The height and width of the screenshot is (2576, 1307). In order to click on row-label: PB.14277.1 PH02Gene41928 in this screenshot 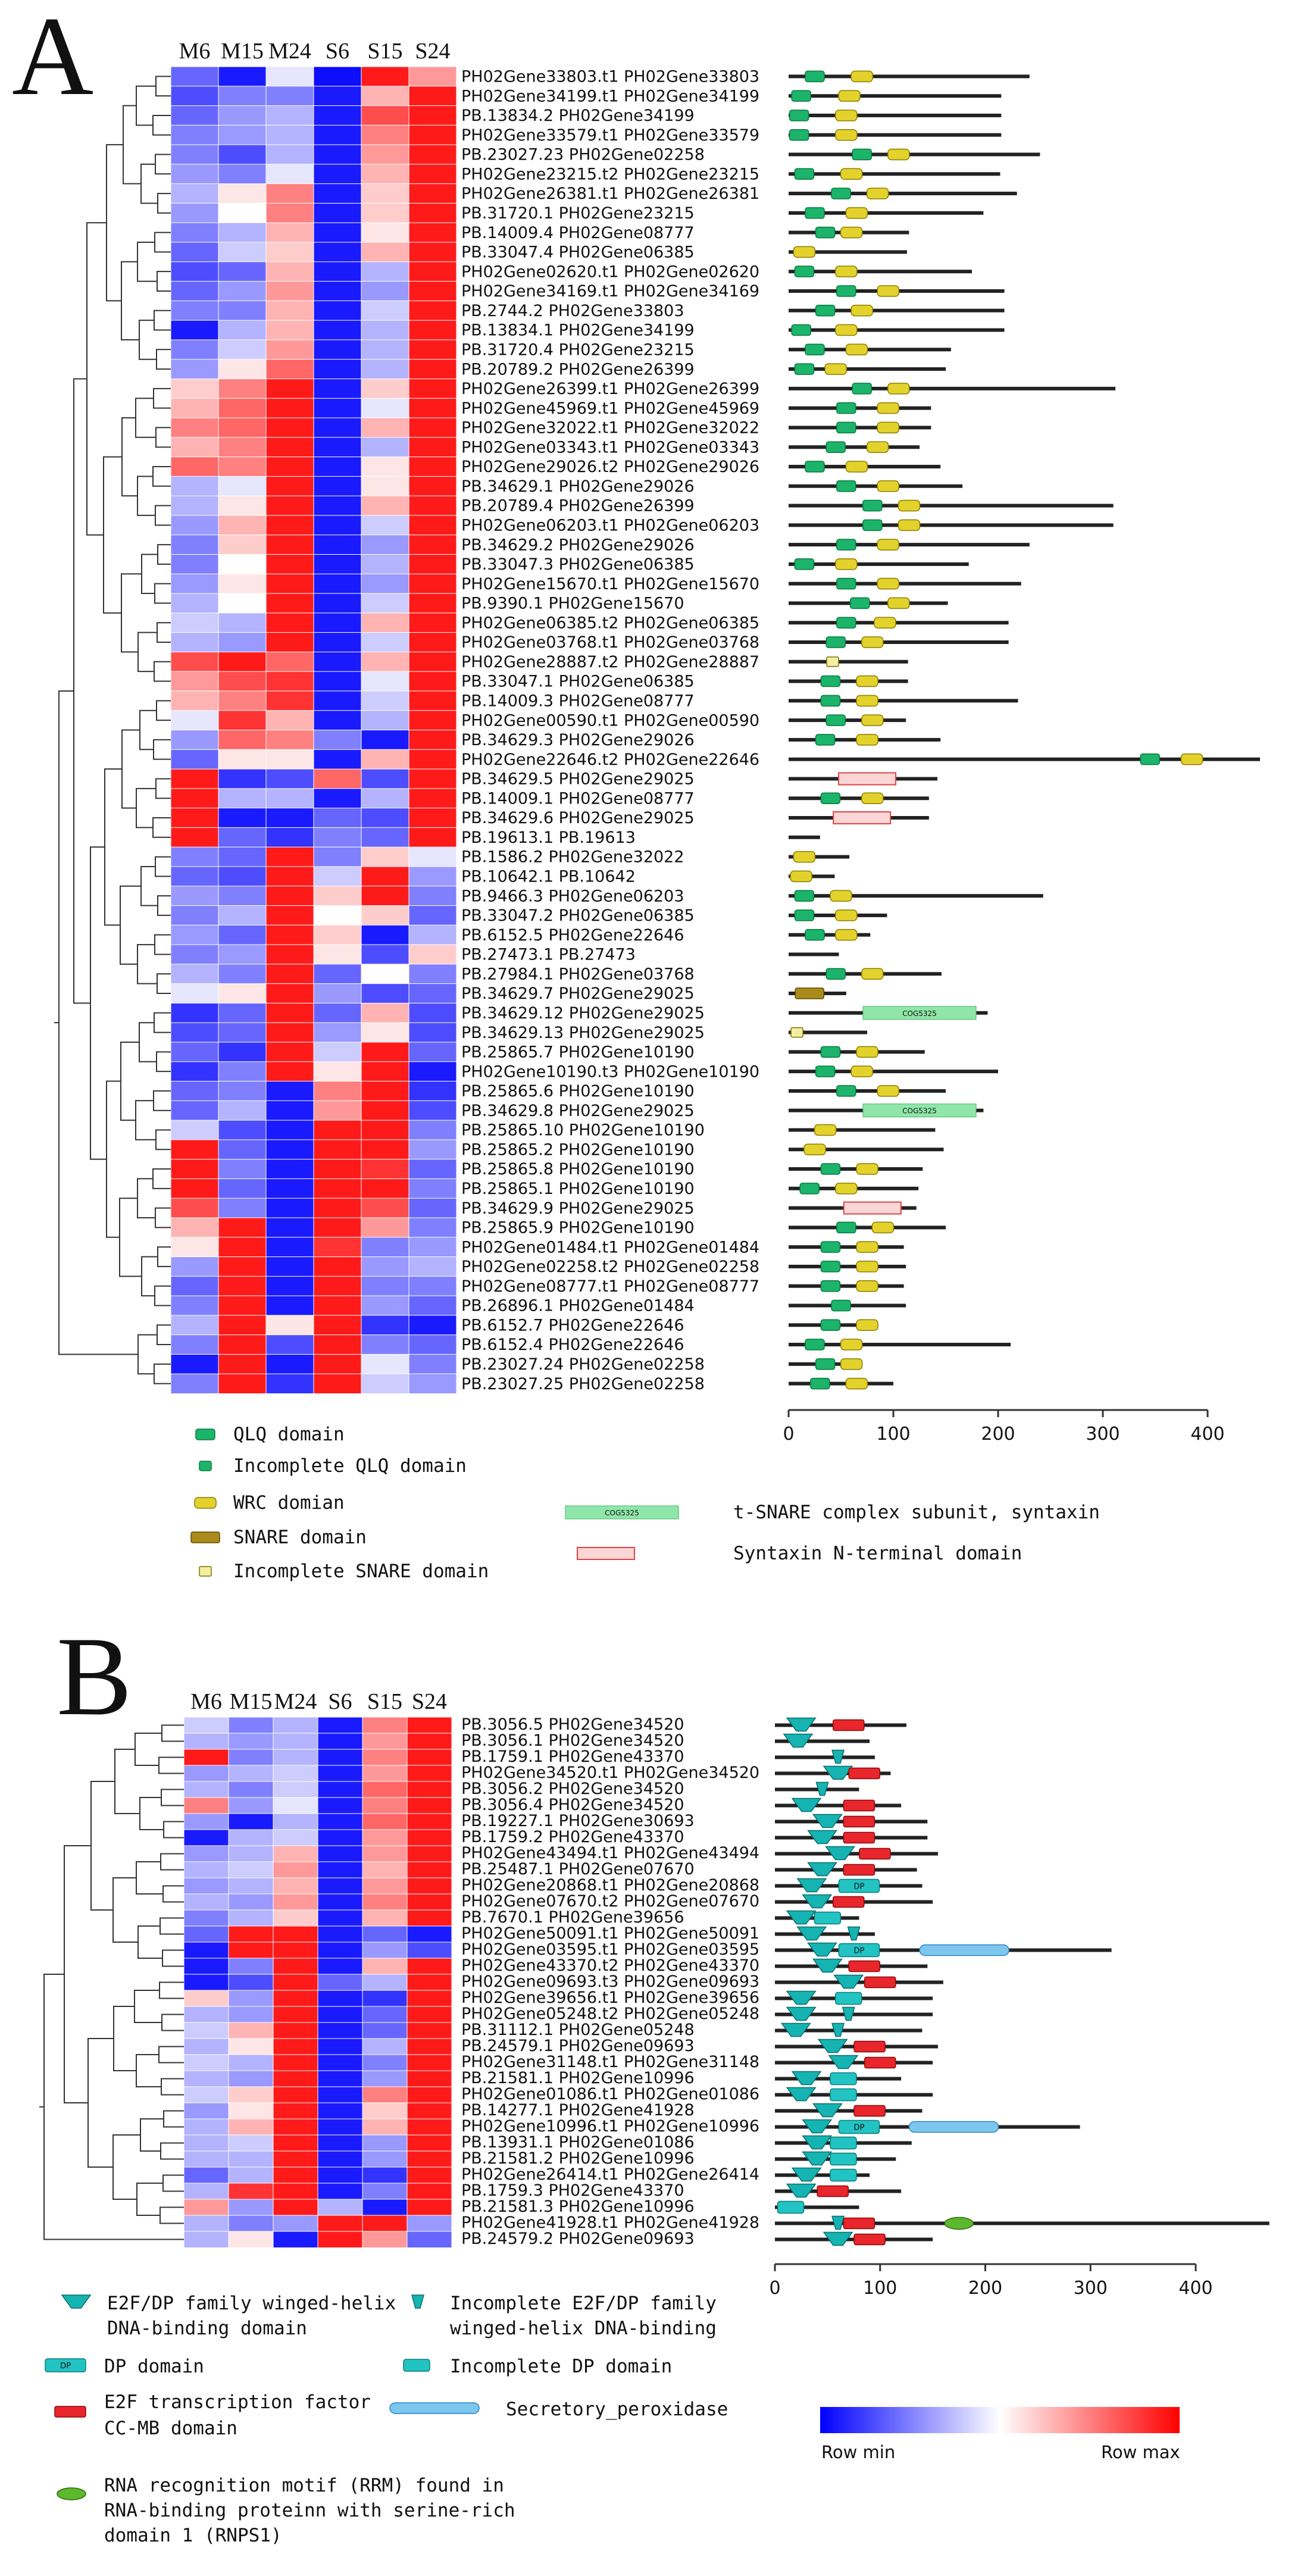, I will do `click(578, 2110)`.